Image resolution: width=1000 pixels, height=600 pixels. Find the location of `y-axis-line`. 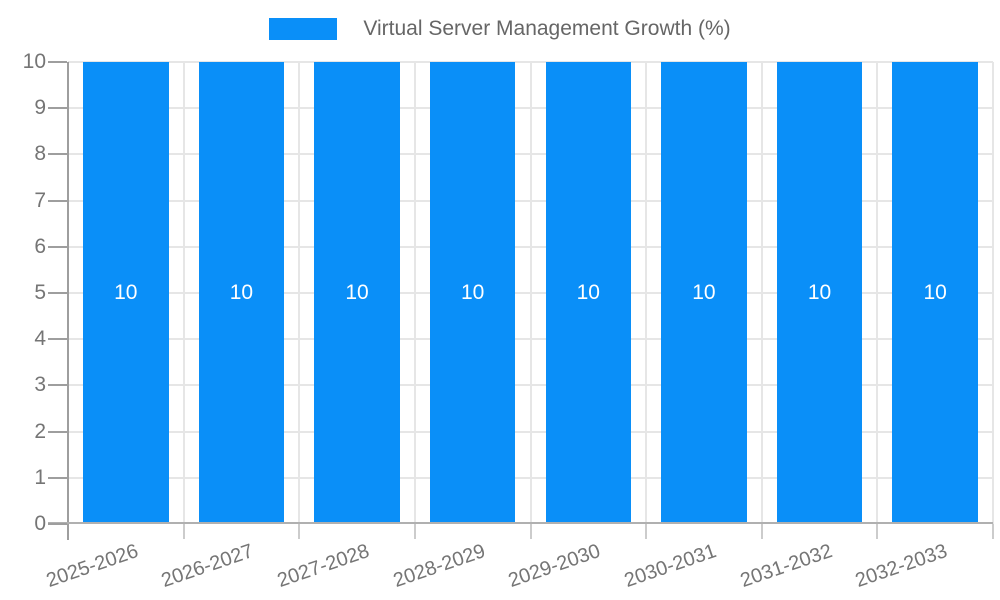

y-axis-line is located at coordinates (68, 301).